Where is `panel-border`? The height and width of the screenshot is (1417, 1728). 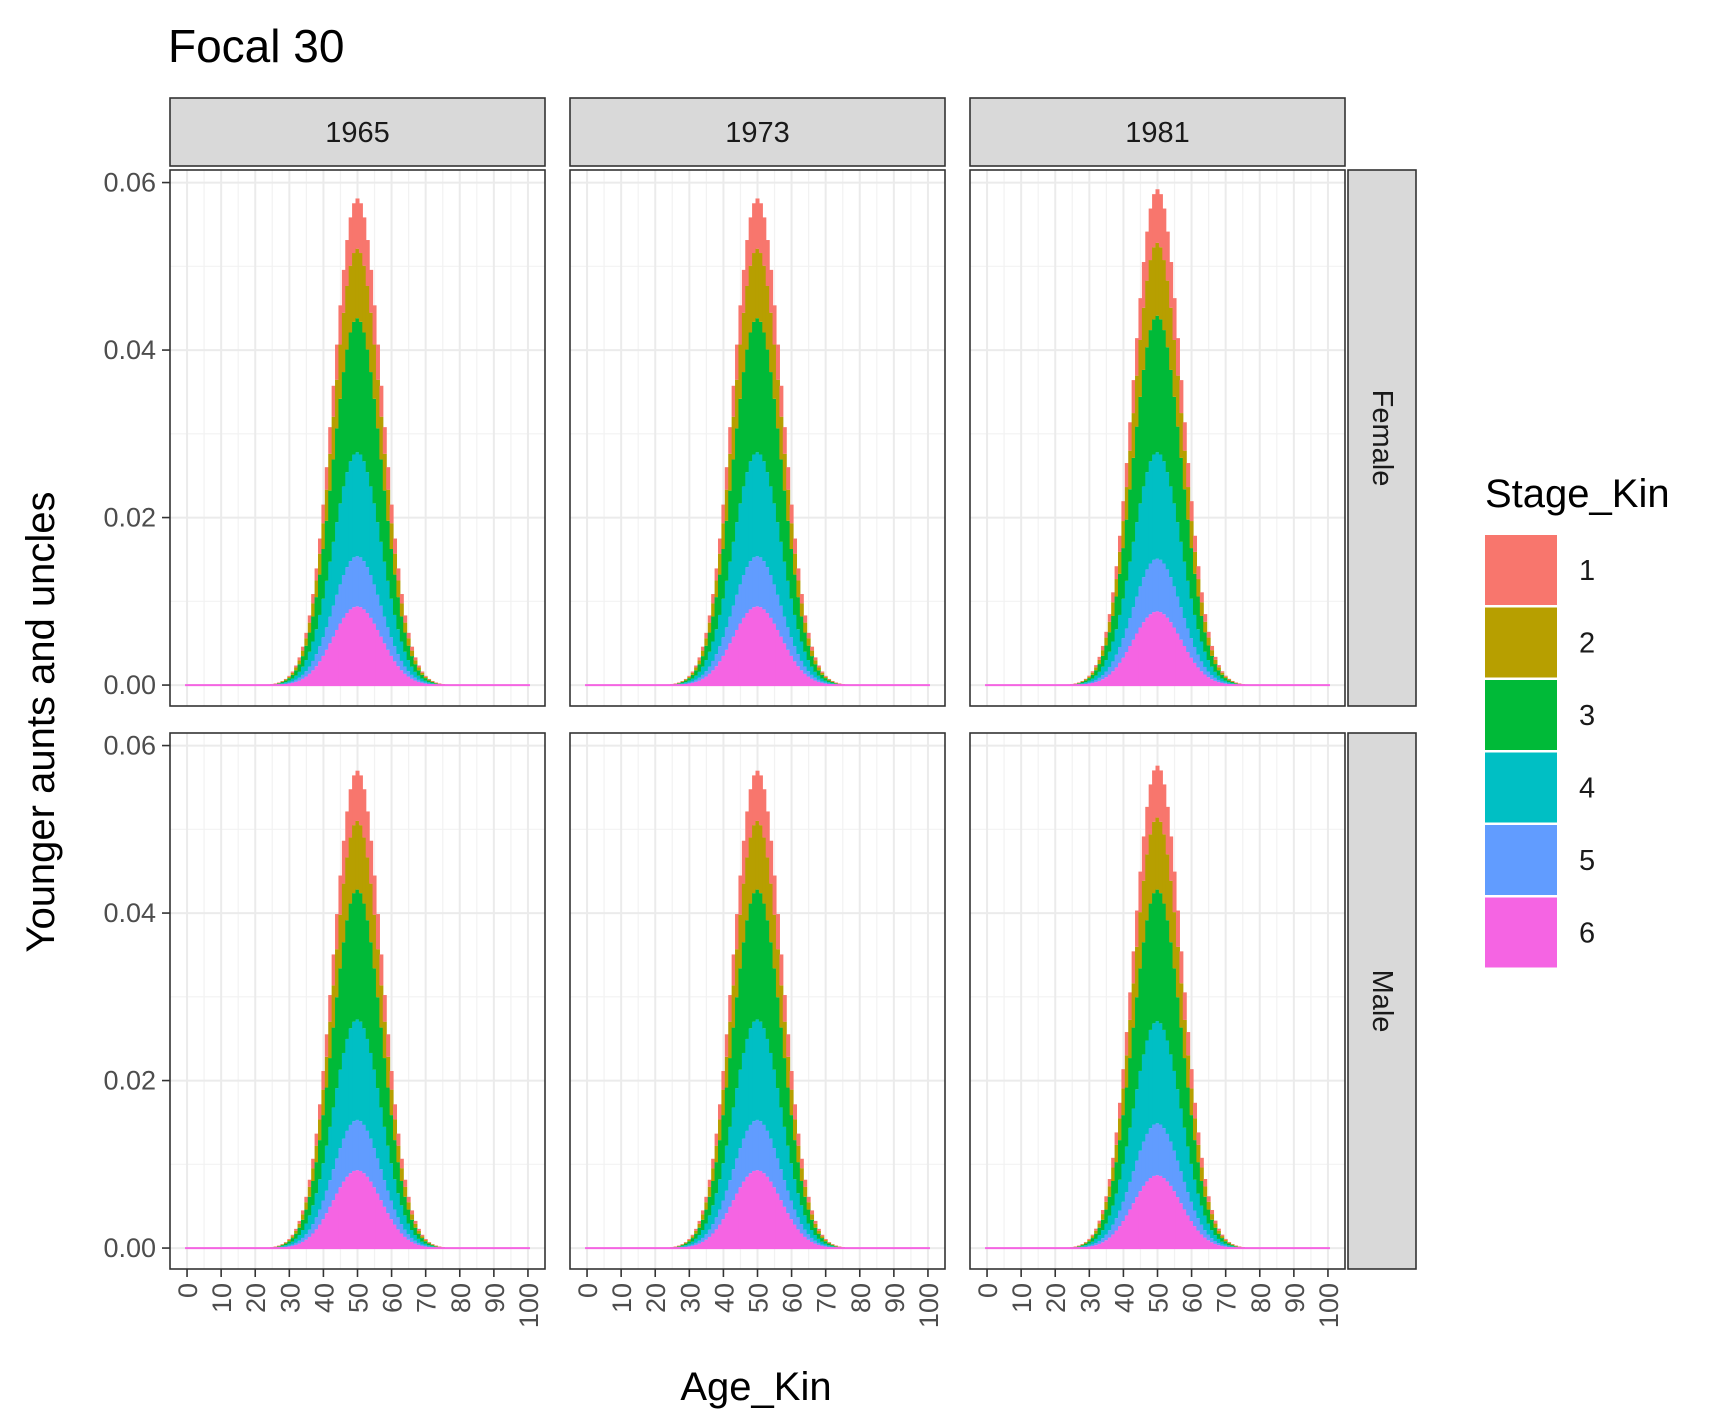 panel-border is located at coordinates (357, 438).